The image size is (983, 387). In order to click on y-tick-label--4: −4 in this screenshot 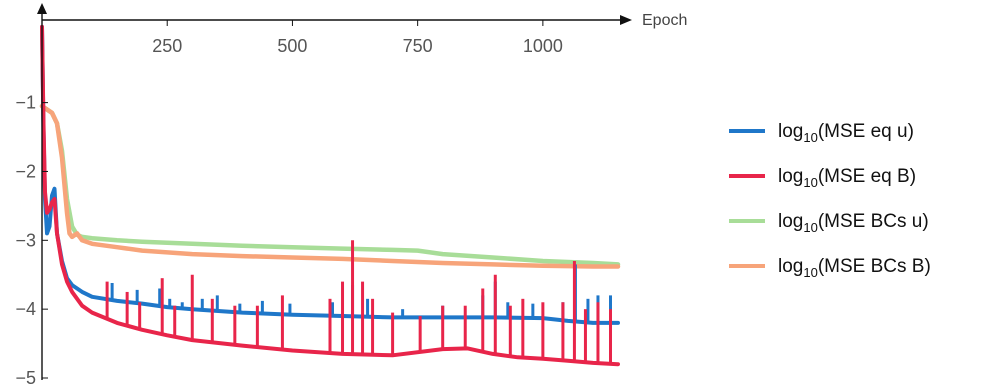, I will do `click(25, 309)`.